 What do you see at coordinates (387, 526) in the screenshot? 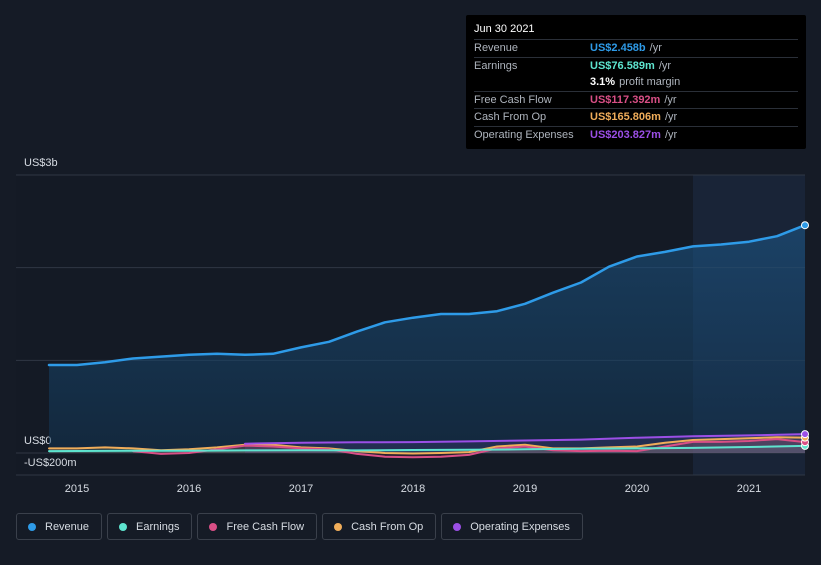
I see `legend-label: Cash From Op` at bounding box center [387, 526].